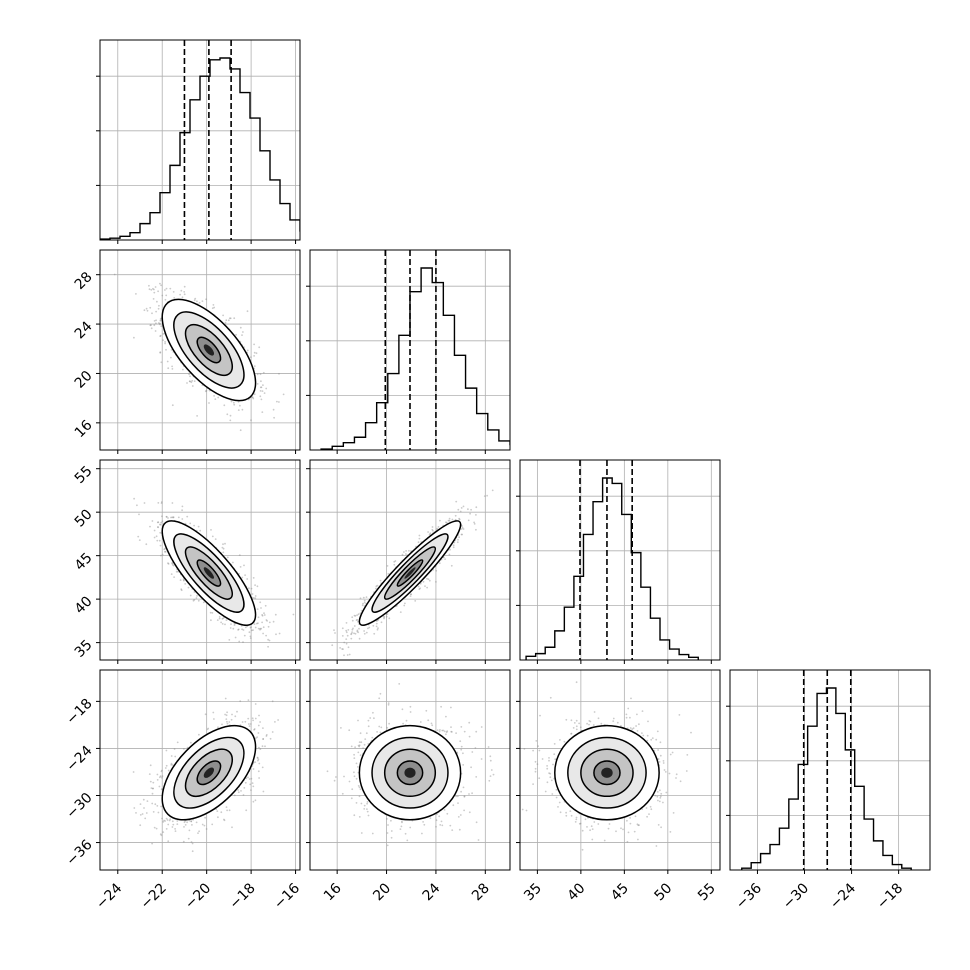  I want to click on density-core, so click(209, 350).